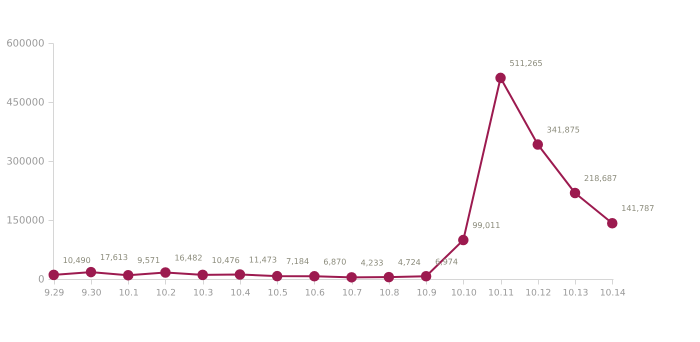 The width and height of the screenshot is (700, 342). I want to click on x-tick-label: 10.10, so click(463, 293).